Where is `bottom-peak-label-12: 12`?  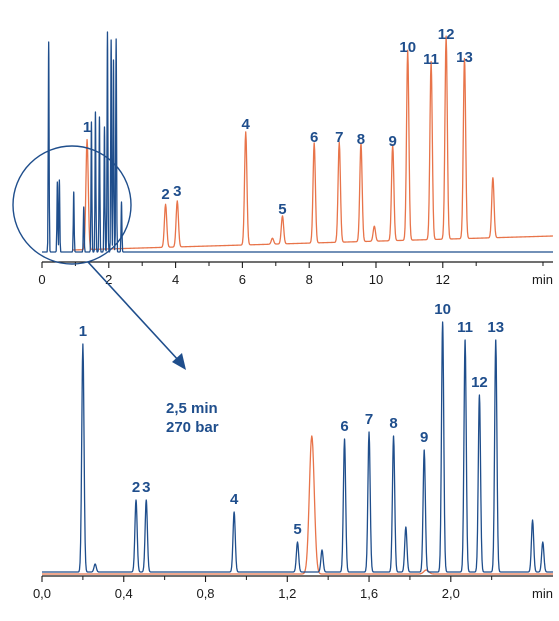
bottom-peak-label-12: 12 is located at coordinates (479, 382).